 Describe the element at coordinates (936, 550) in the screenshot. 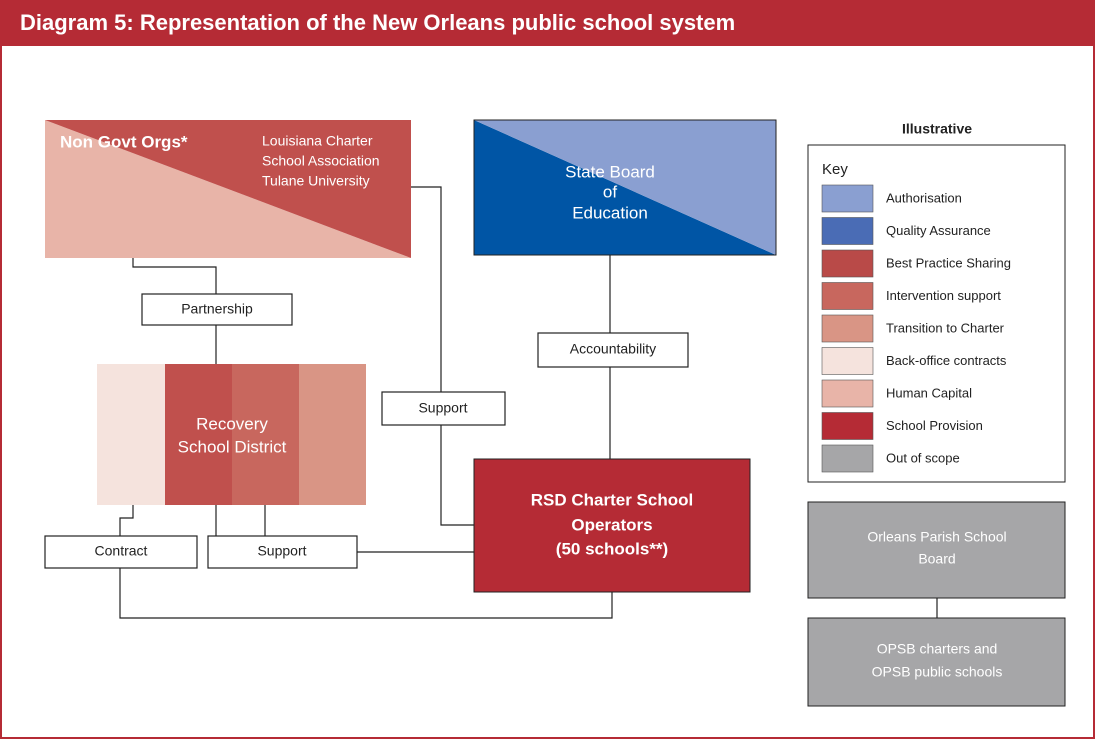

I see `opsb-node: Orleans Parish School Board` at that location.